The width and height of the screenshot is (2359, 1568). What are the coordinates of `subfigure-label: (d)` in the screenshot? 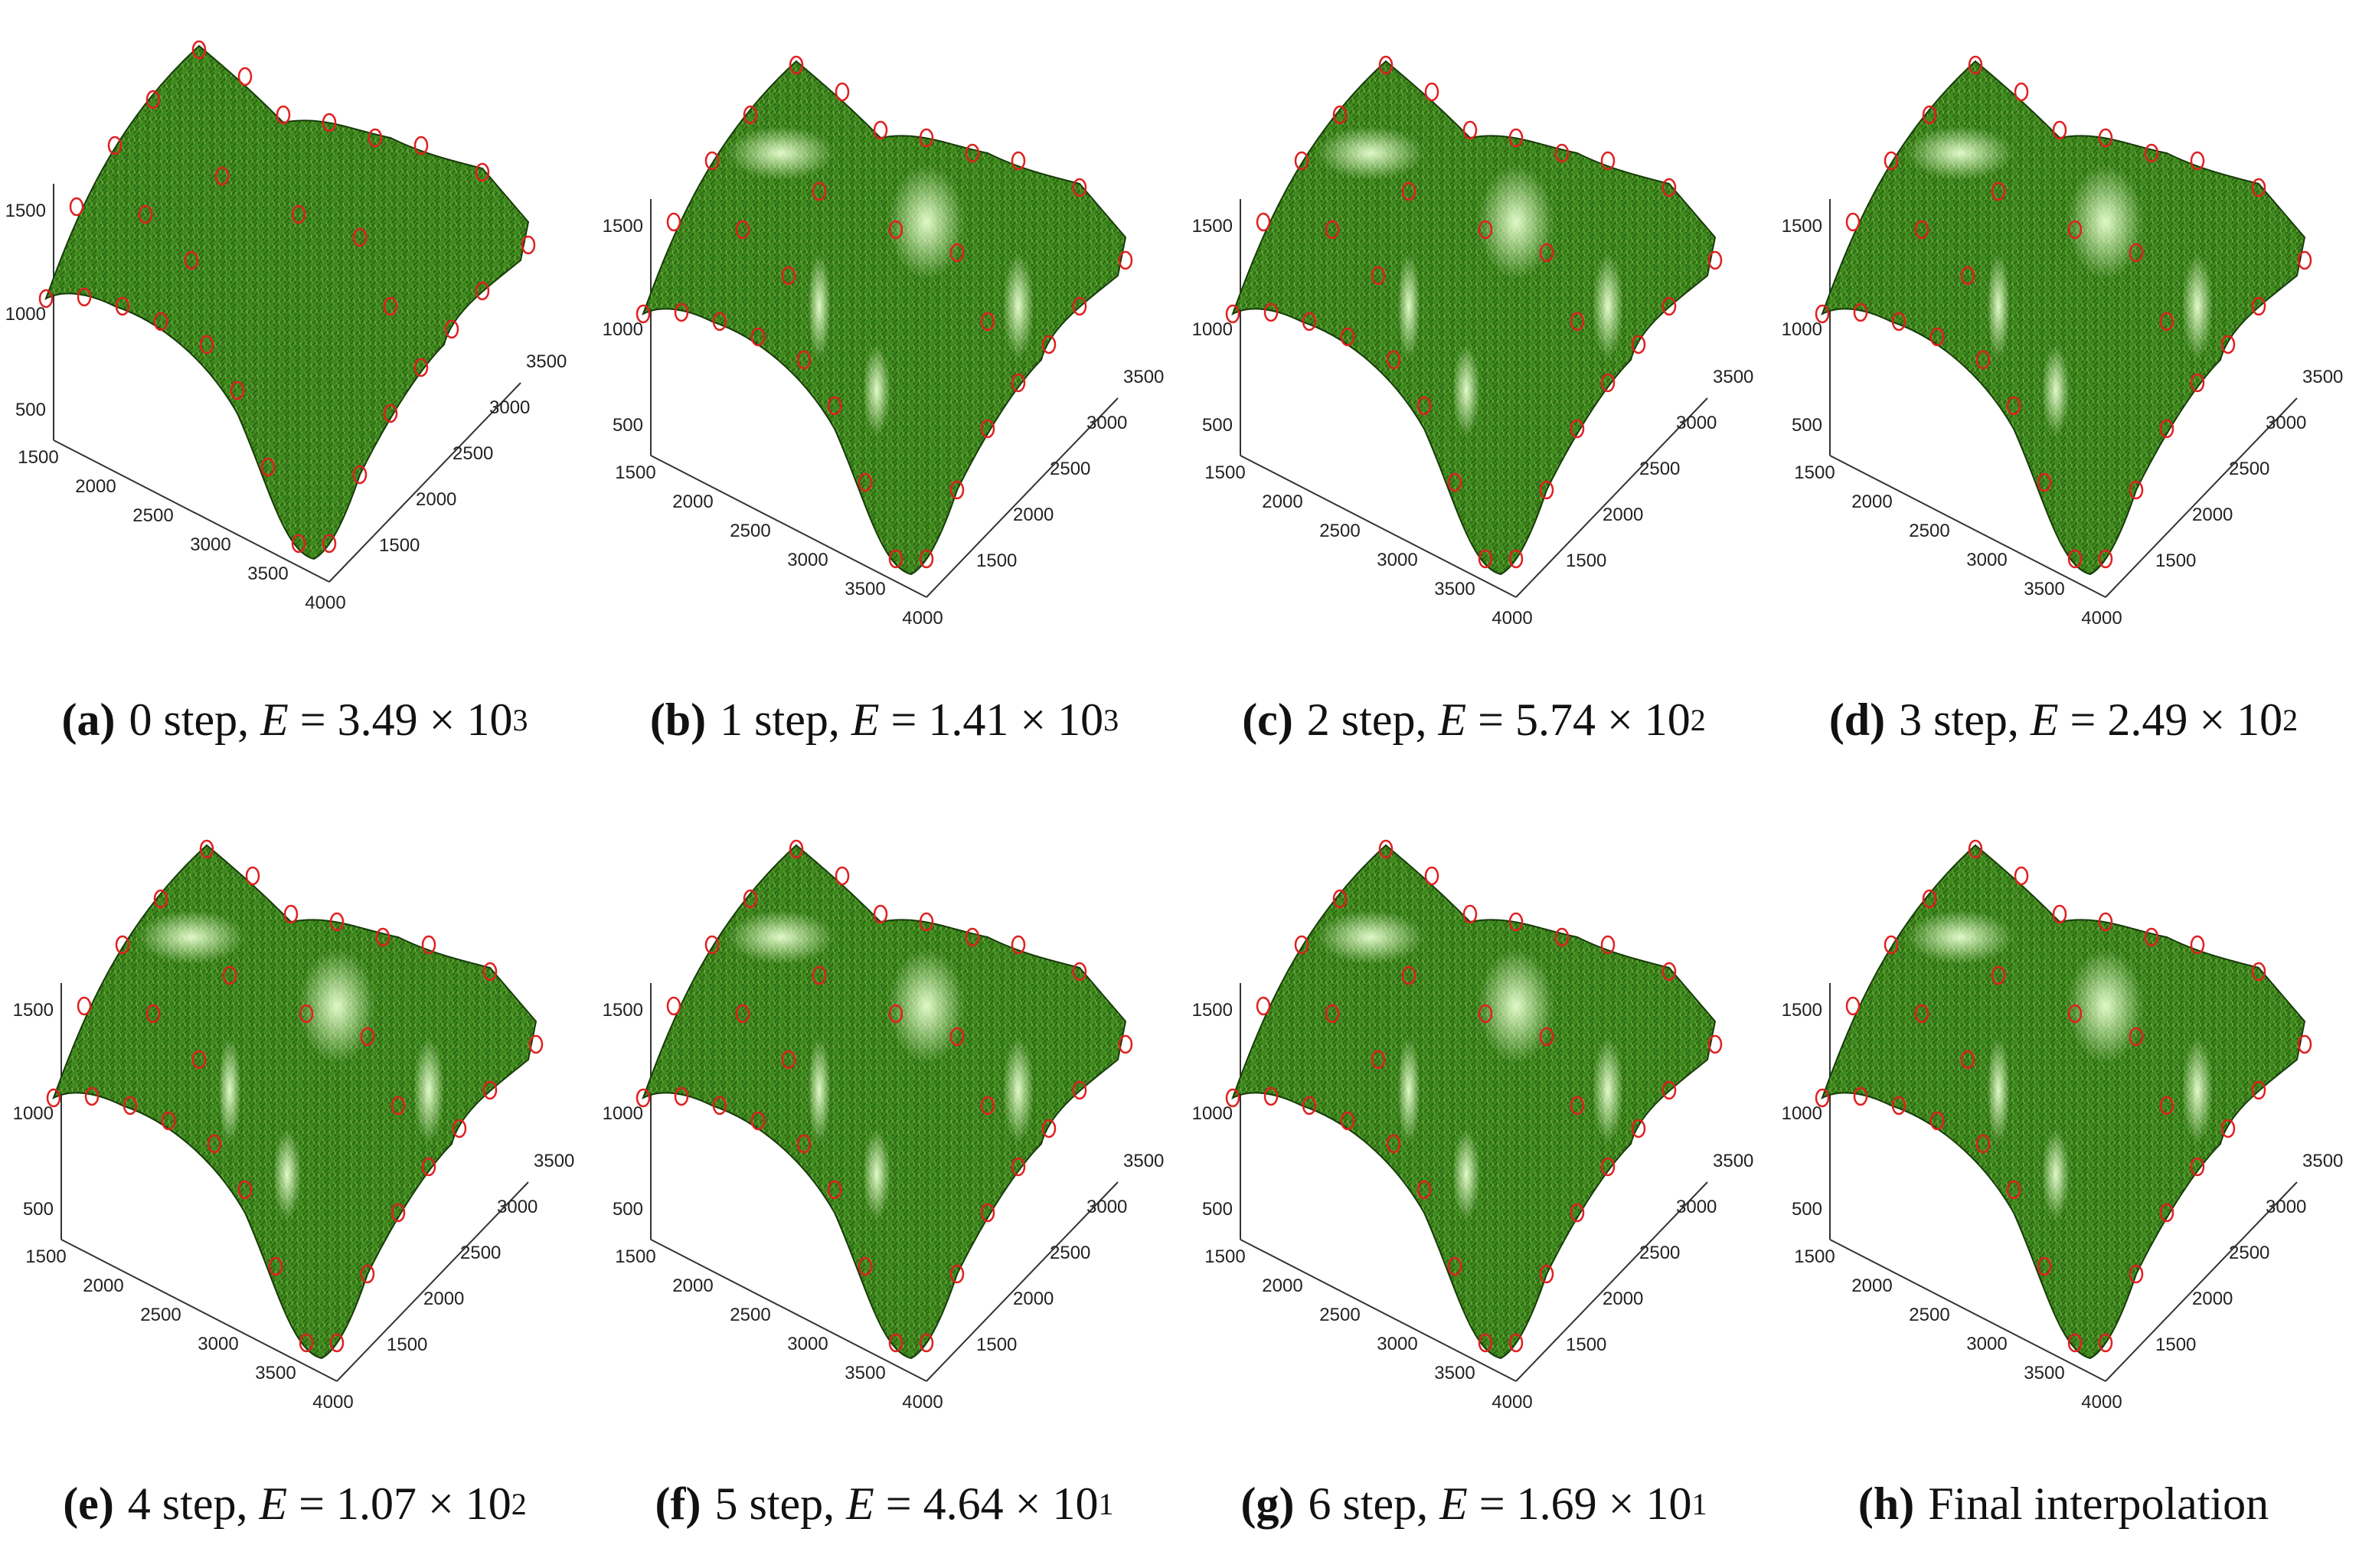 It's located at (1857, 719).